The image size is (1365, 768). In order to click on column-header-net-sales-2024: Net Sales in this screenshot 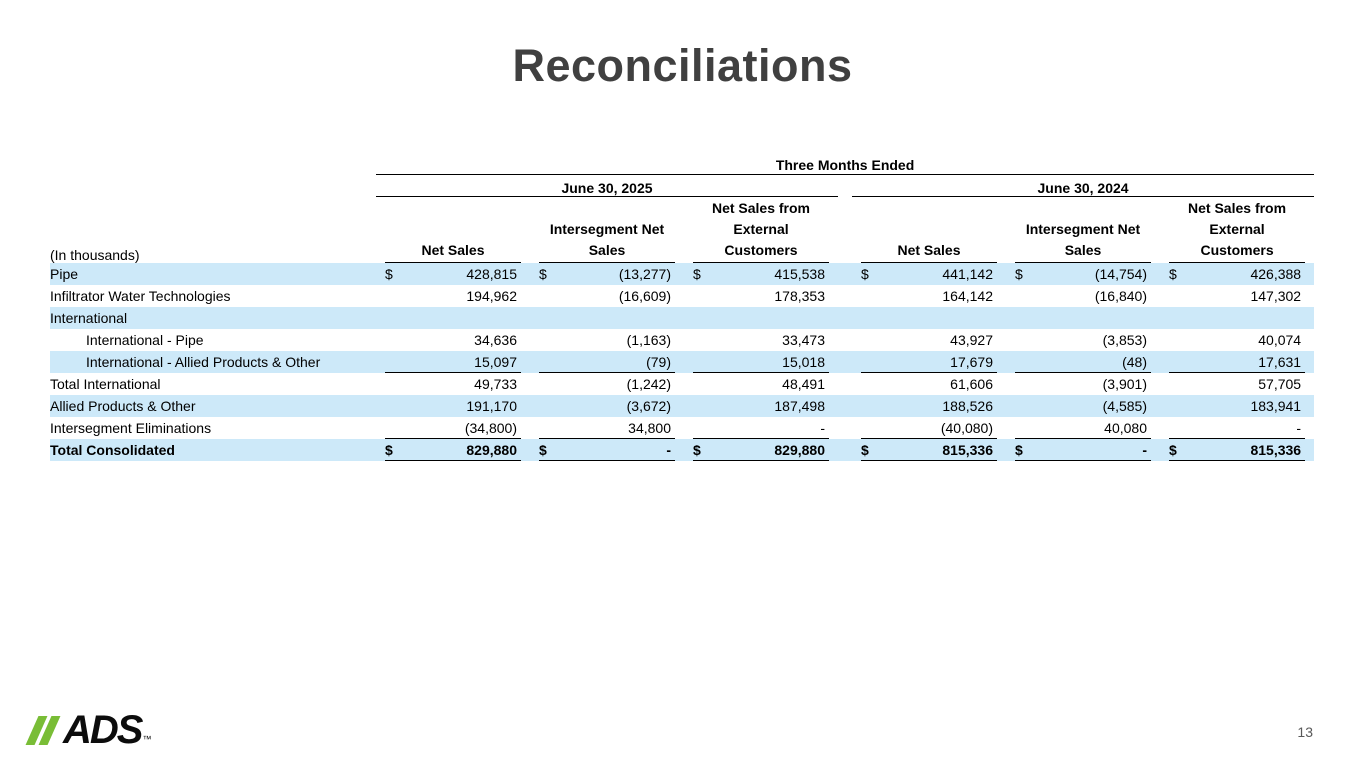, I will do `click(929, 230)`.